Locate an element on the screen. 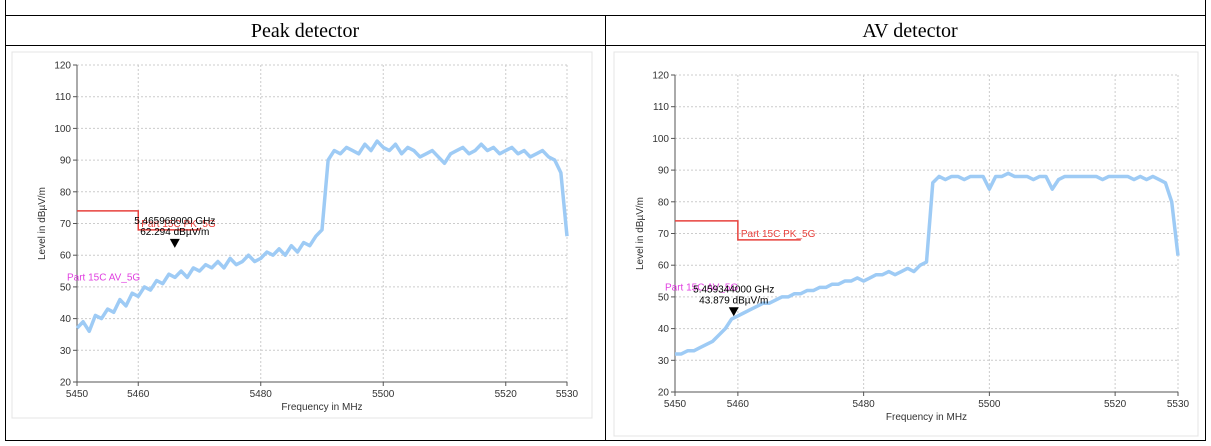 This screenshot has width=1211, height=446. marker-label: 5.465968000 GHz is located at coordinates (174, 221).